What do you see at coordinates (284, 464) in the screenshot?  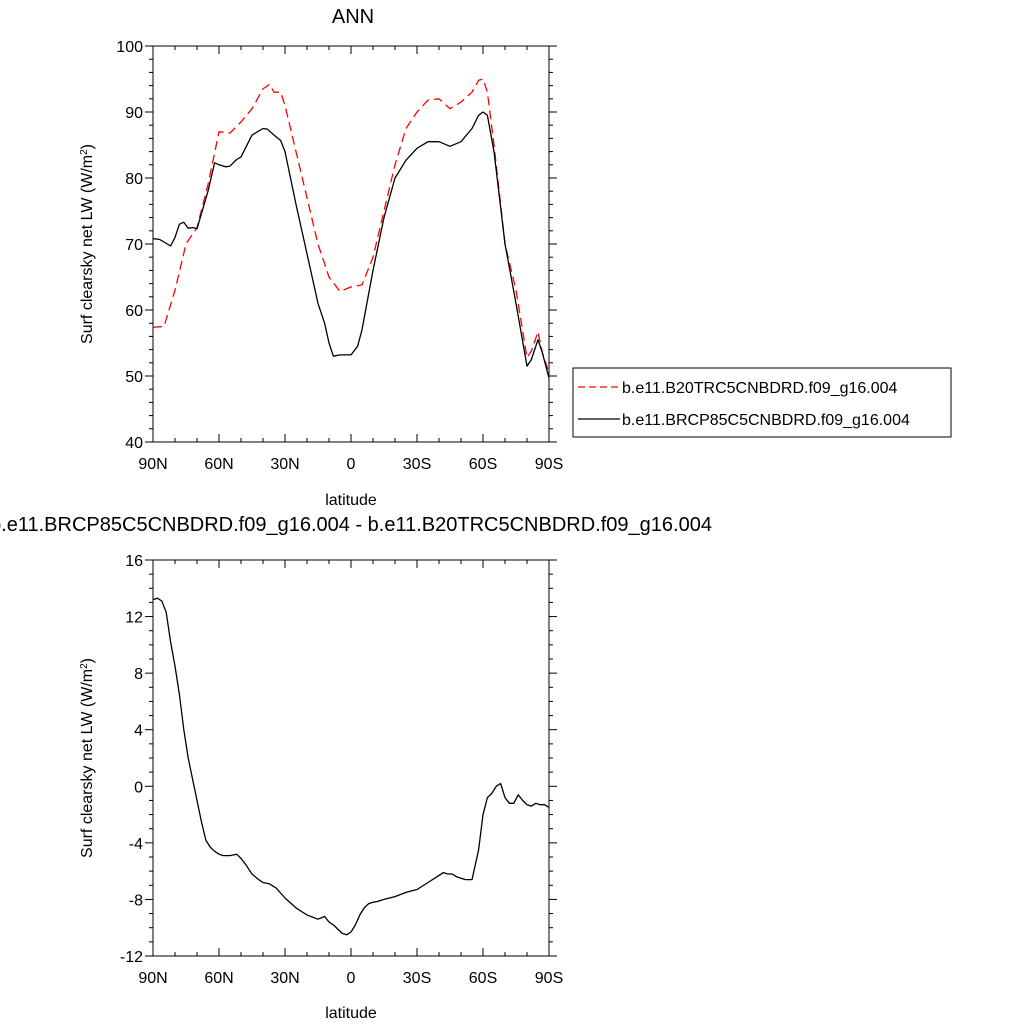 I see `top-x-tick-label: 30N` at bounding box center [284, 464].